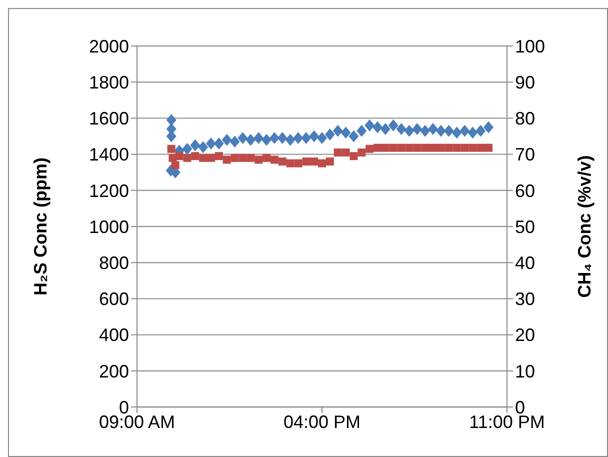 The image size is (608, 457). Describe the element at coordinates (113, 299) in the screenshot. I see `y-tick-label: 600` at that location.